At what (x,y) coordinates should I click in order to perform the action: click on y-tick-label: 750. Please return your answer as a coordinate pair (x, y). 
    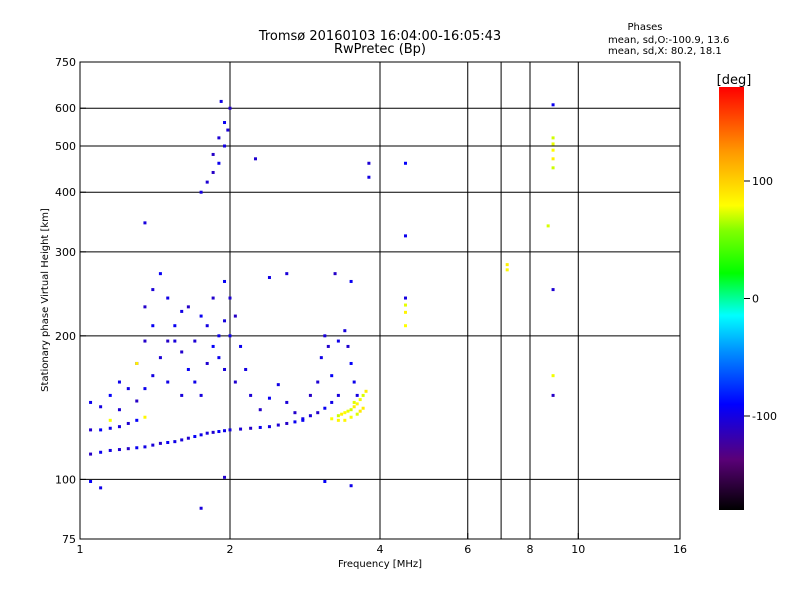
    Looking at the image, I should click on (65, 62).